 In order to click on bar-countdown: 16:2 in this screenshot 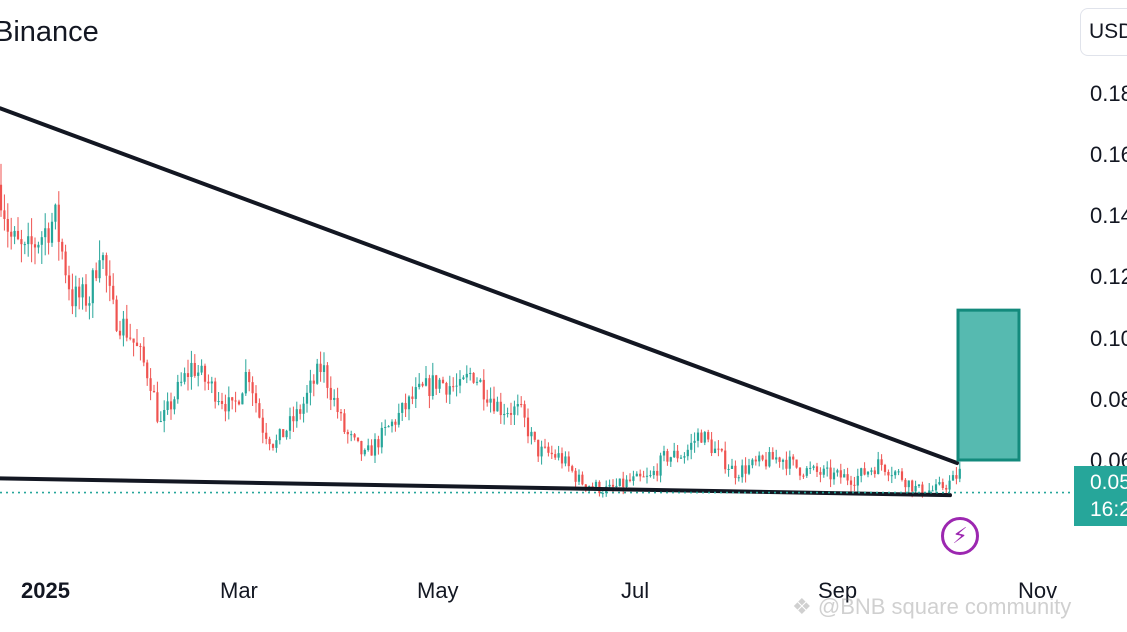, I will do `click(1108, 509)`.